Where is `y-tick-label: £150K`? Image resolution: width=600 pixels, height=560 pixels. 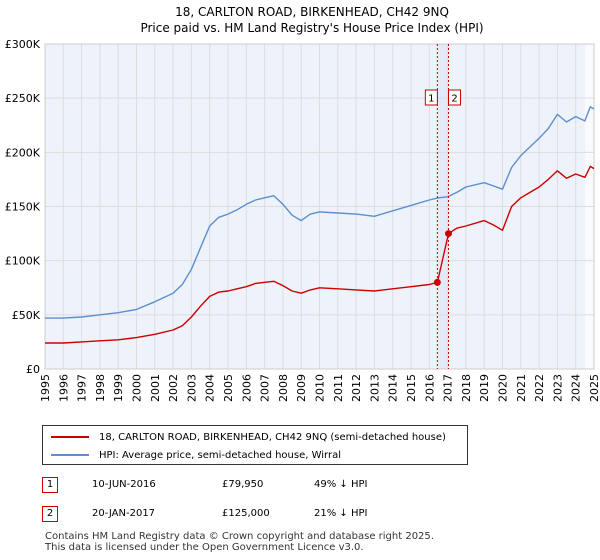 y-tick-label: £150K is located at coordinates (23, 207).